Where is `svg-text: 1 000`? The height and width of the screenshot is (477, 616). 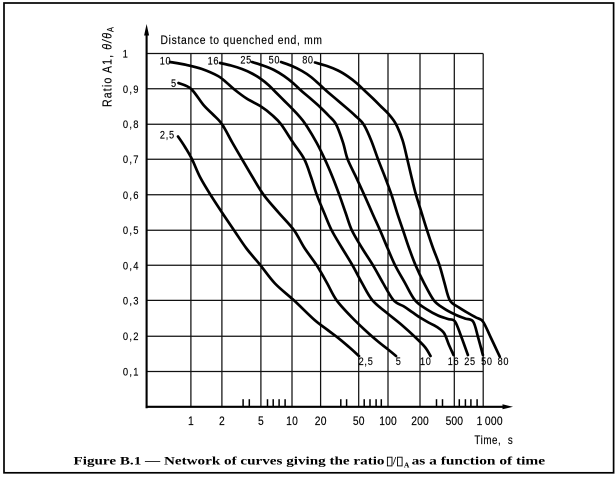
svg-text: 1 000 is located at coordinates (490, 421).